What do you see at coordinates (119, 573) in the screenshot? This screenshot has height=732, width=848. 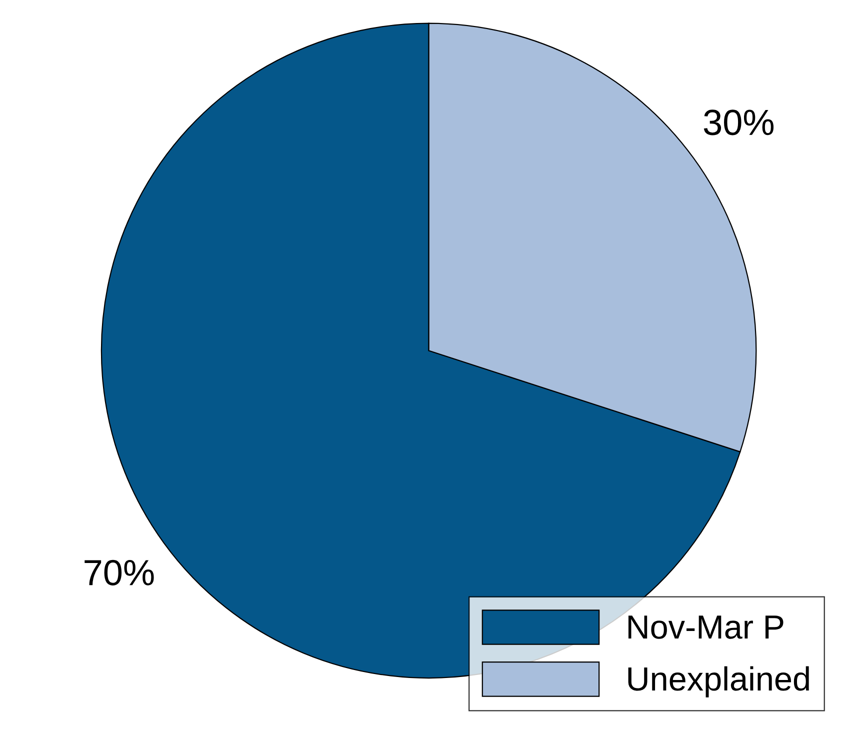 I see `data-label: 70%` at bounding box center [119, 573].